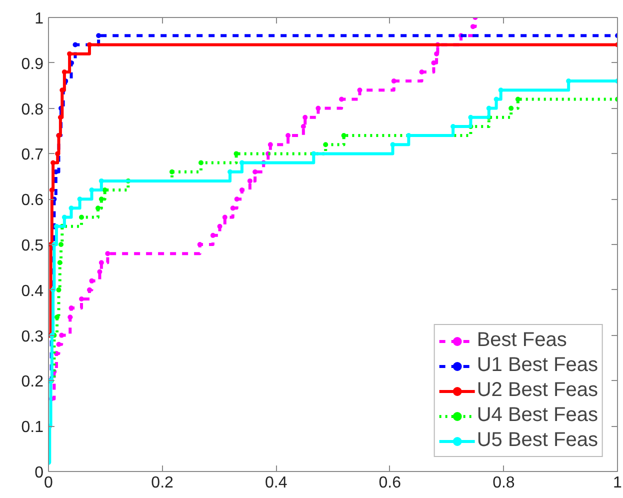  Describe the element at coordinates (537, 365) in the screenshot. I see `legend-label: U1 Best Feas` at that location.